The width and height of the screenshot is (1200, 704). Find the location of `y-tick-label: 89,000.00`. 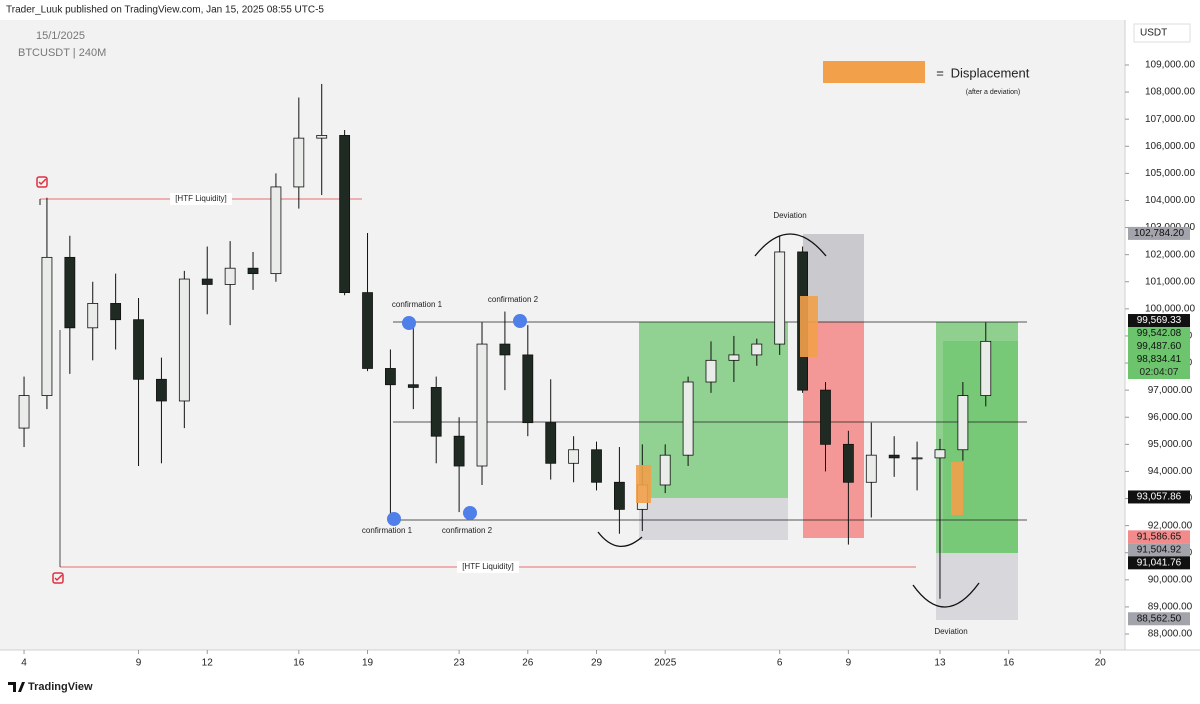

y-tick-label: 89,000.00 is located at coordinates (1170, 607).